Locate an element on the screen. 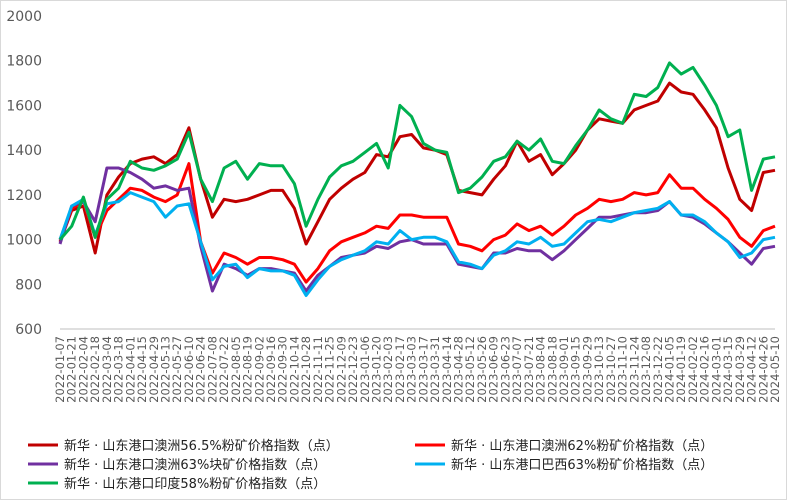 The width and height of the screenshot is (787, 500). y-tick-label: 600 is located at coordinates (28, 330).